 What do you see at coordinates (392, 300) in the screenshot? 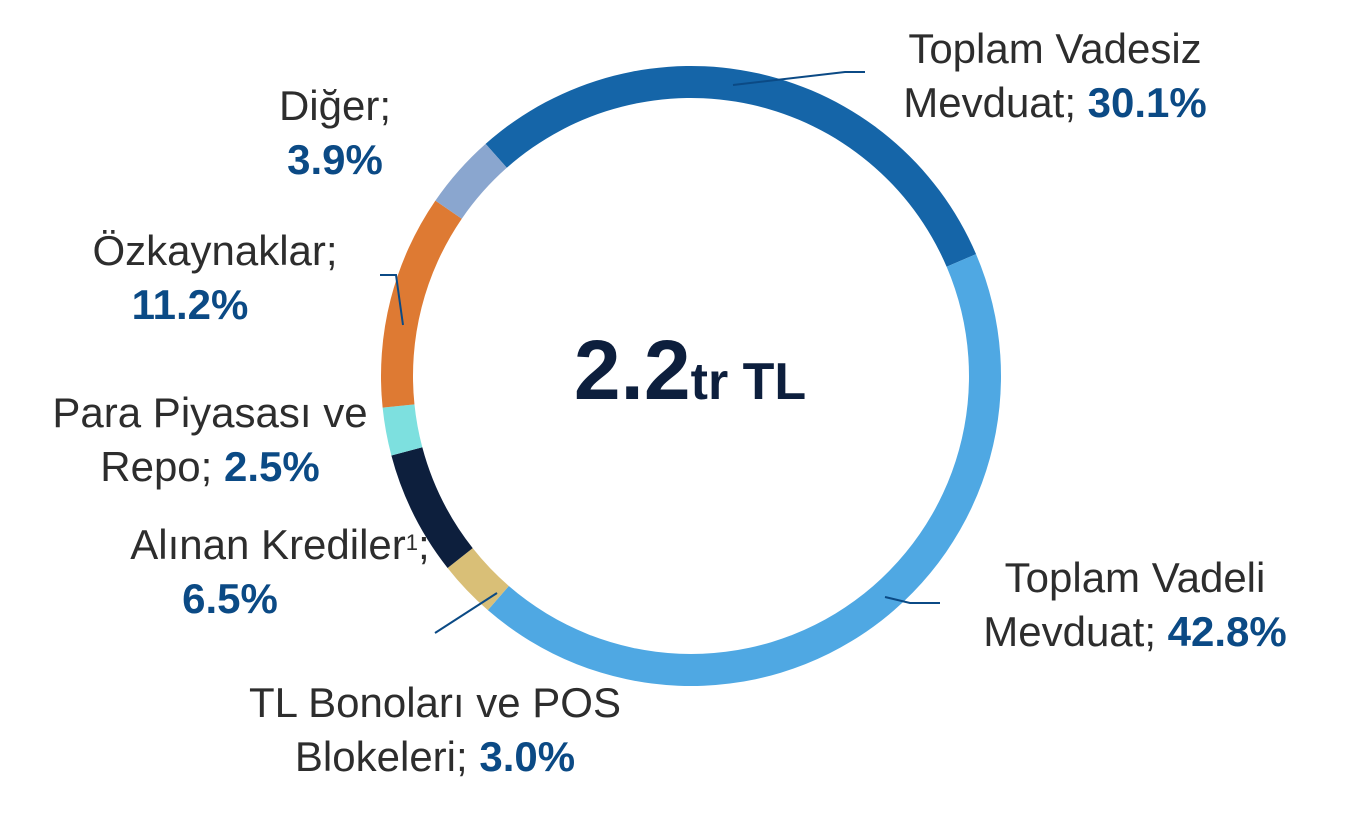
I see `leader-line-ozkaynaklar` at bounding box center [392, 300].